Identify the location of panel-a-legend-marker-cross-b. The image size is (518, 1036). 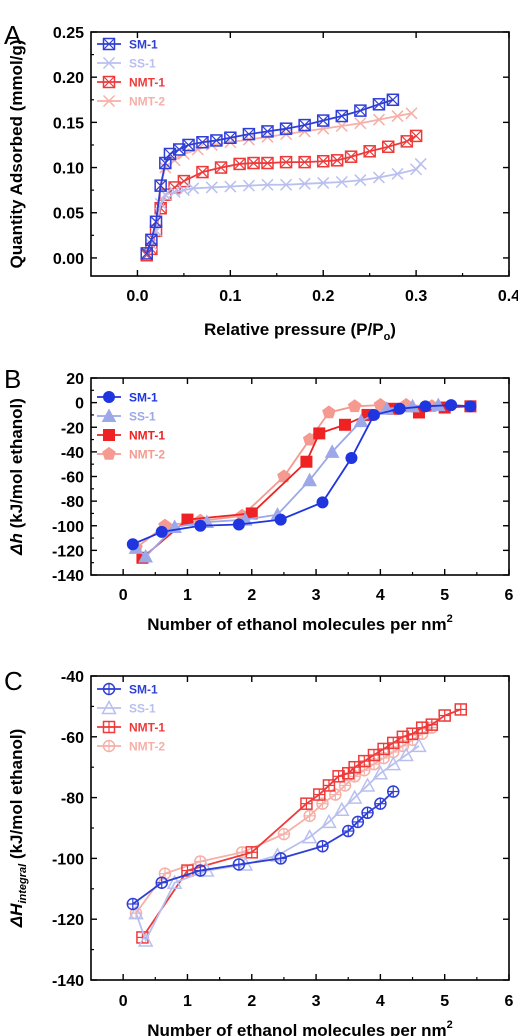
(109, 82).